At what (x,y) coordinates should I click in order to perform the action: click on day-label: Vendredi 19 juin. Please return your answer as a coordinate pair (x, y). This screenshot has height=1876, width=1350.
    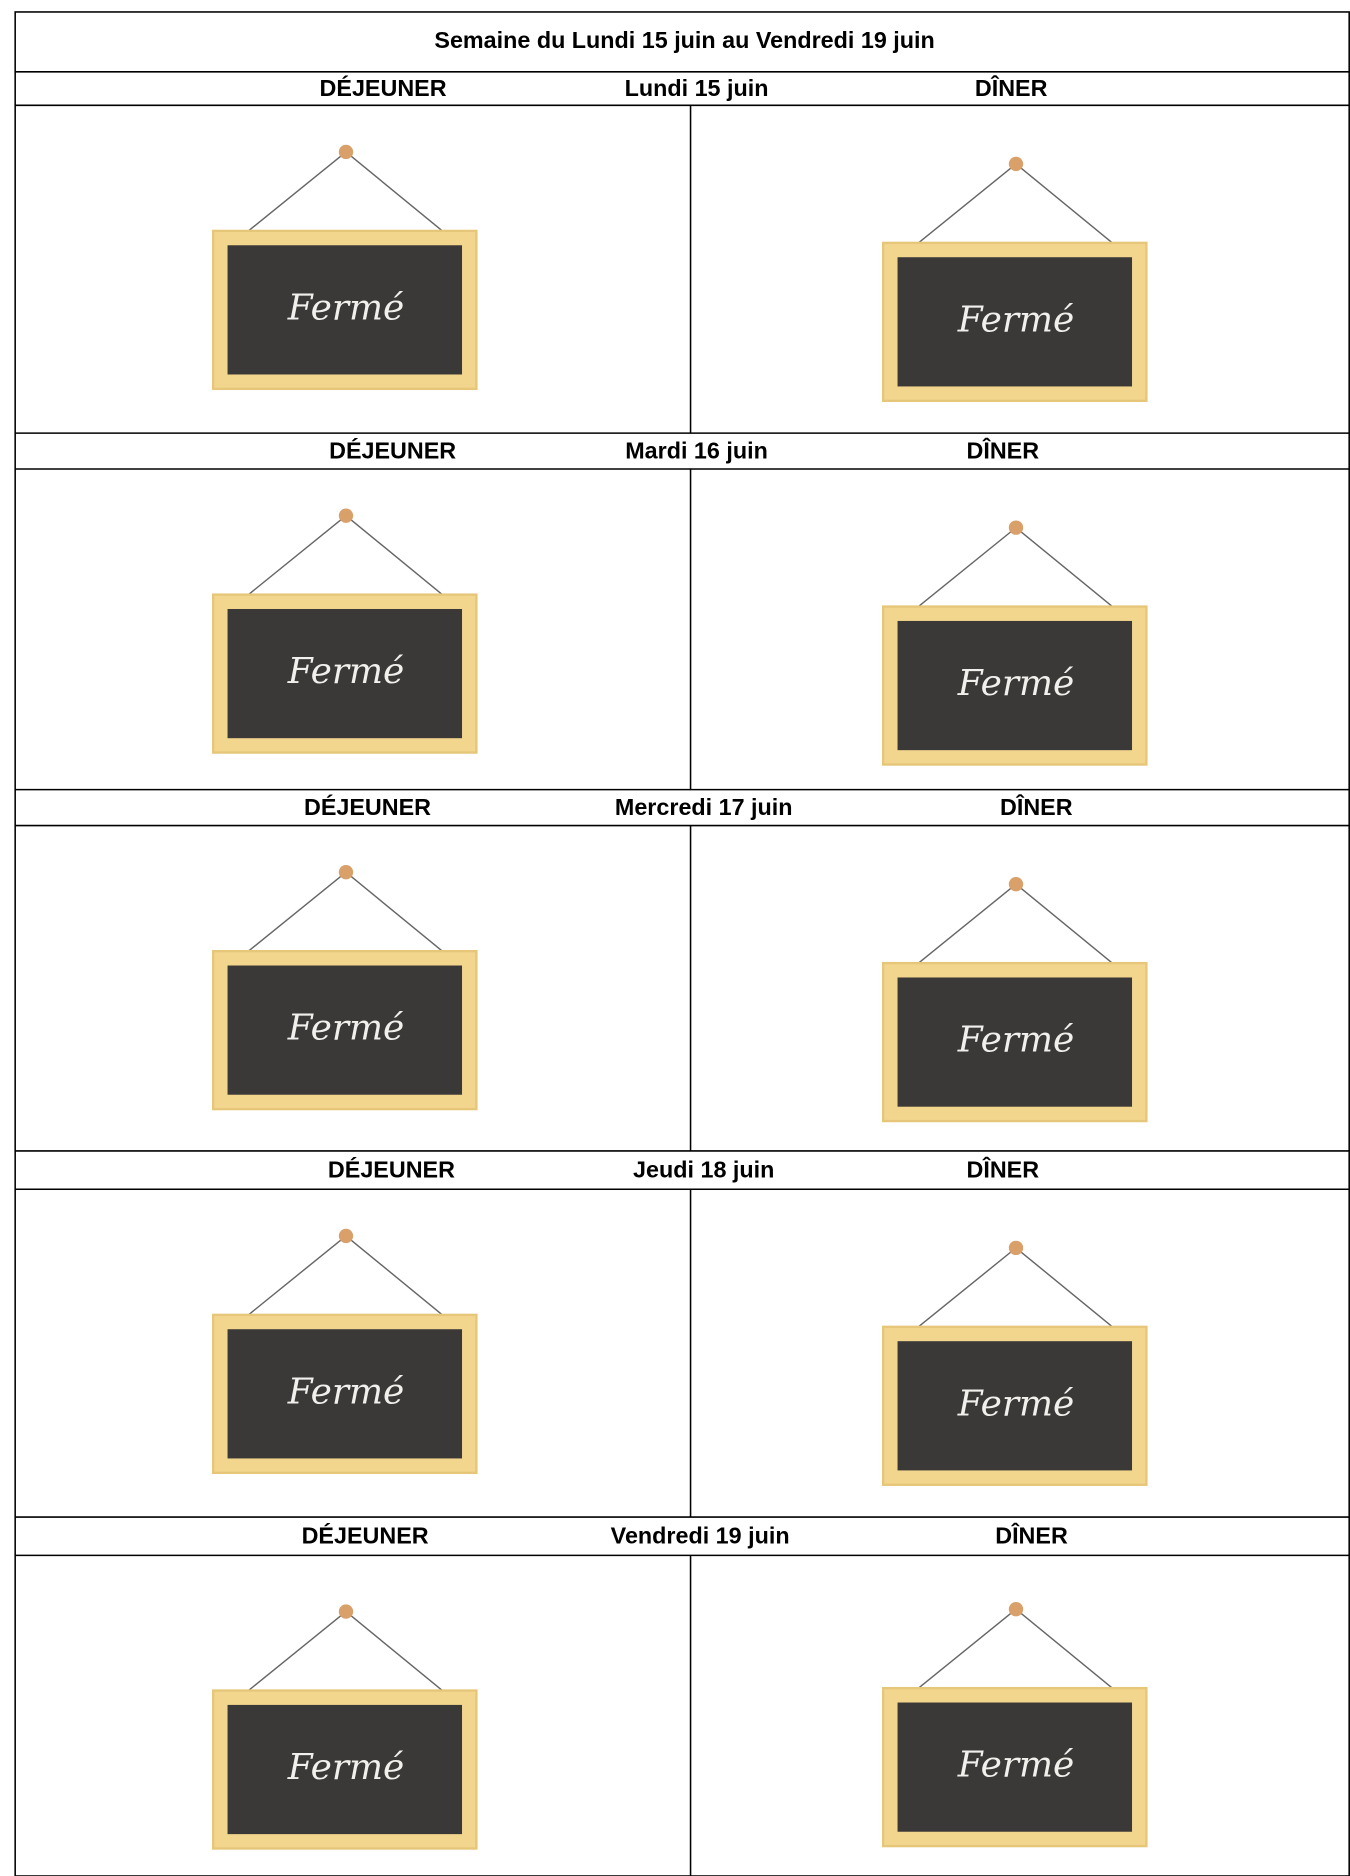
    Looking at the image, I should click on (700, 1536).